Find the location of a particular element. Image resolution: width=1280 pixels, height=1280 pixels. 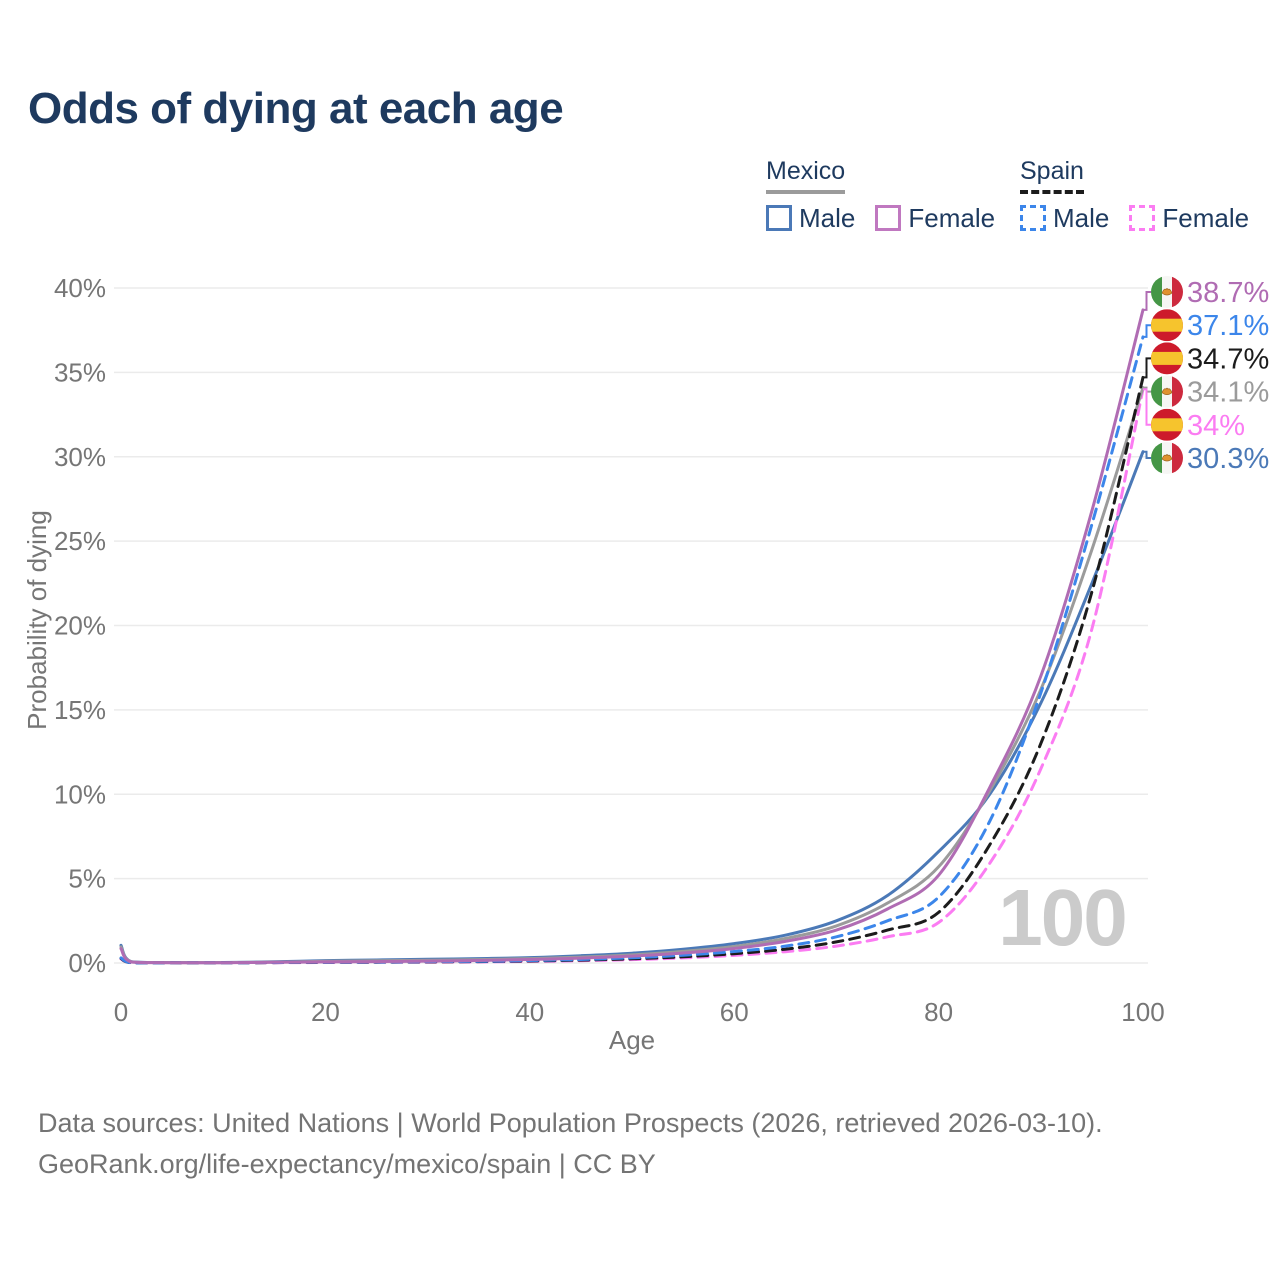

legend-label-mexico-female: Female is located at coordinates (952, 217).